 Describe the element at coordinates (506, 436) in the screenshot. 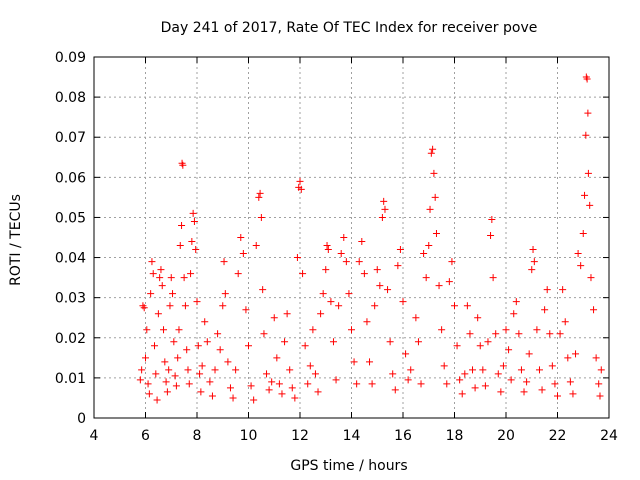

I see `x-tick-label: 20` at that location.